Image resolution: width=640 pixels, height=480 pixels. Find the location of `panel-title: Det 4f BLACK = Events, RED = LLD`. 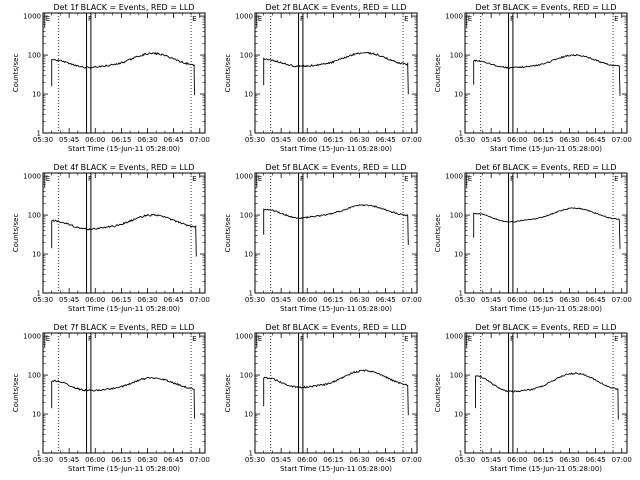

panel-title: Det 4f BLACK = Events, RED = LLD is located at coordinates (123, 167).